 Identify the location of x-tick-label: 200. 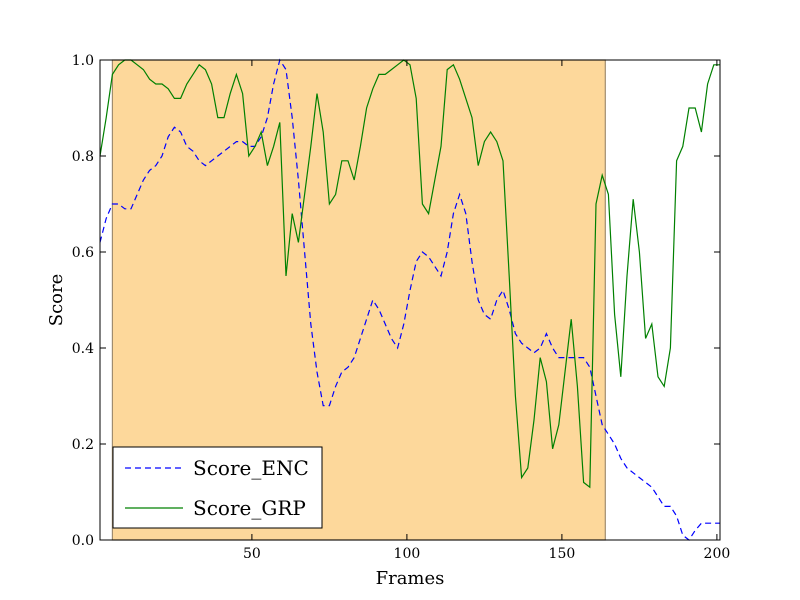
(717, 554).